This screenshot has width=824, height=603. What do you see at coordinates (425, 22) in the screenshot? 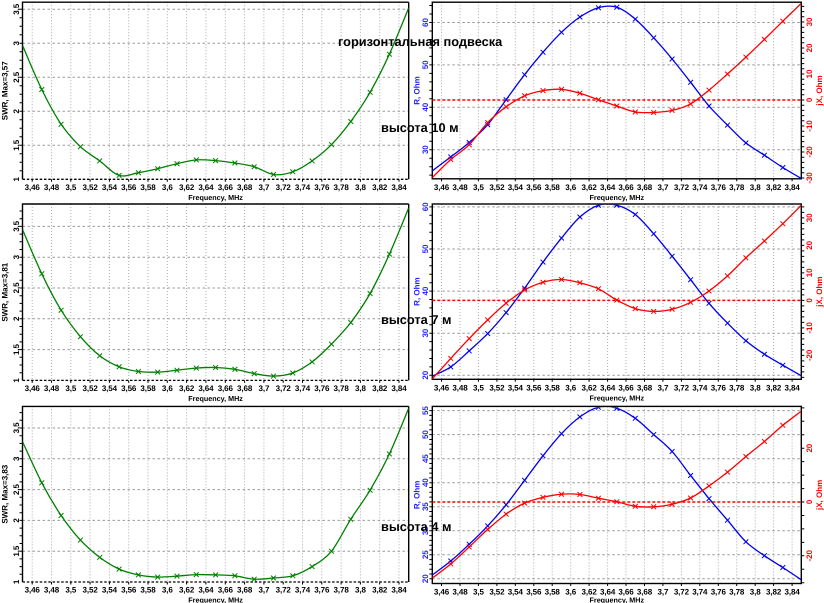
I see `svg-text: 60` at bounding box center [425, 22].